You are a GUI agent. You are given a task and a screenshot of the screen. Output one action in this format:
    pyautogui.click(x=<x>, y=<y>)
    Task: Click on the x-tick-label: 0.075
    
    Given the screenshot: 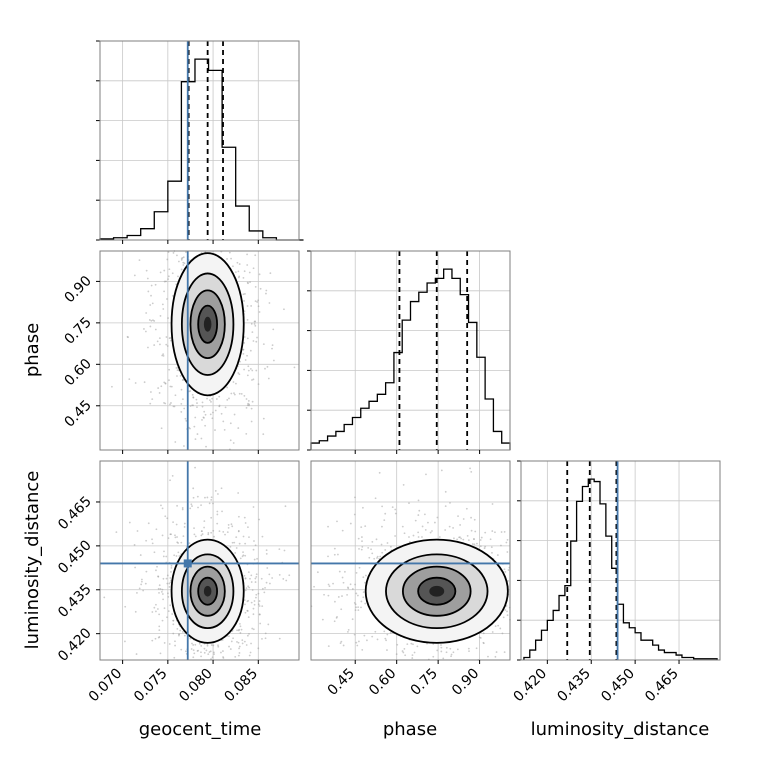 What is the action you would take?
    pyautogui.click(x=151, y=686)
    